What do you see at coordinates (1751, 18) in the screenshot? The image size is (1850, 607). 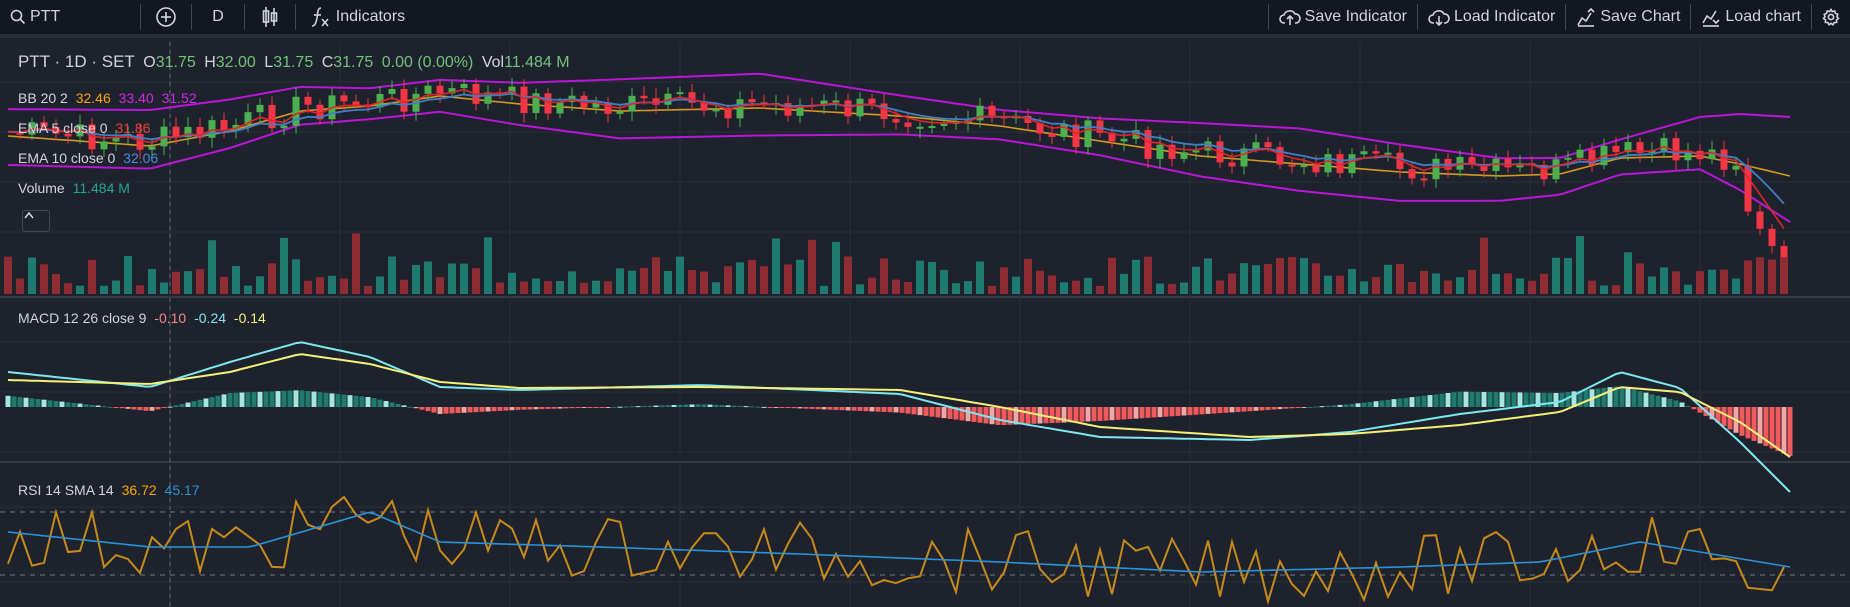 I see `load-chart-button: Load chart` at bounding box center [1751, 18].